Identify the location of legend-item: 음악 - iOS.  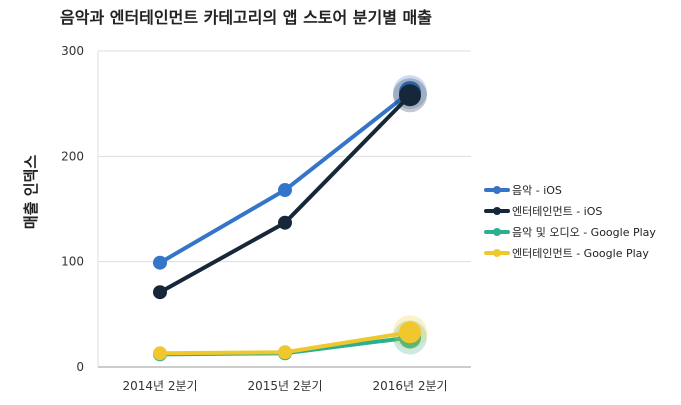
(523, 190).